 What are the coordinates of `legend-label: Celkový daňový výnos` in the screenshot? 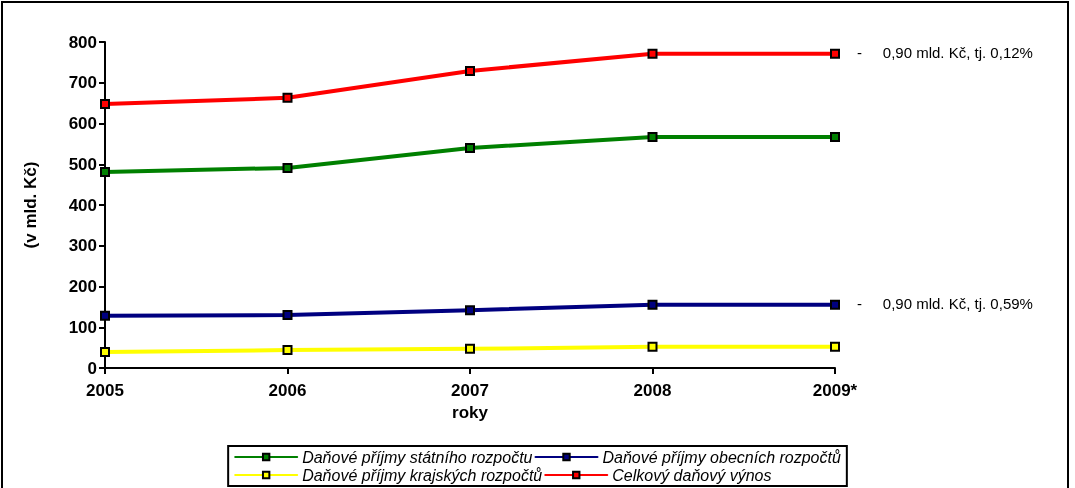 It's located at (692, 475).